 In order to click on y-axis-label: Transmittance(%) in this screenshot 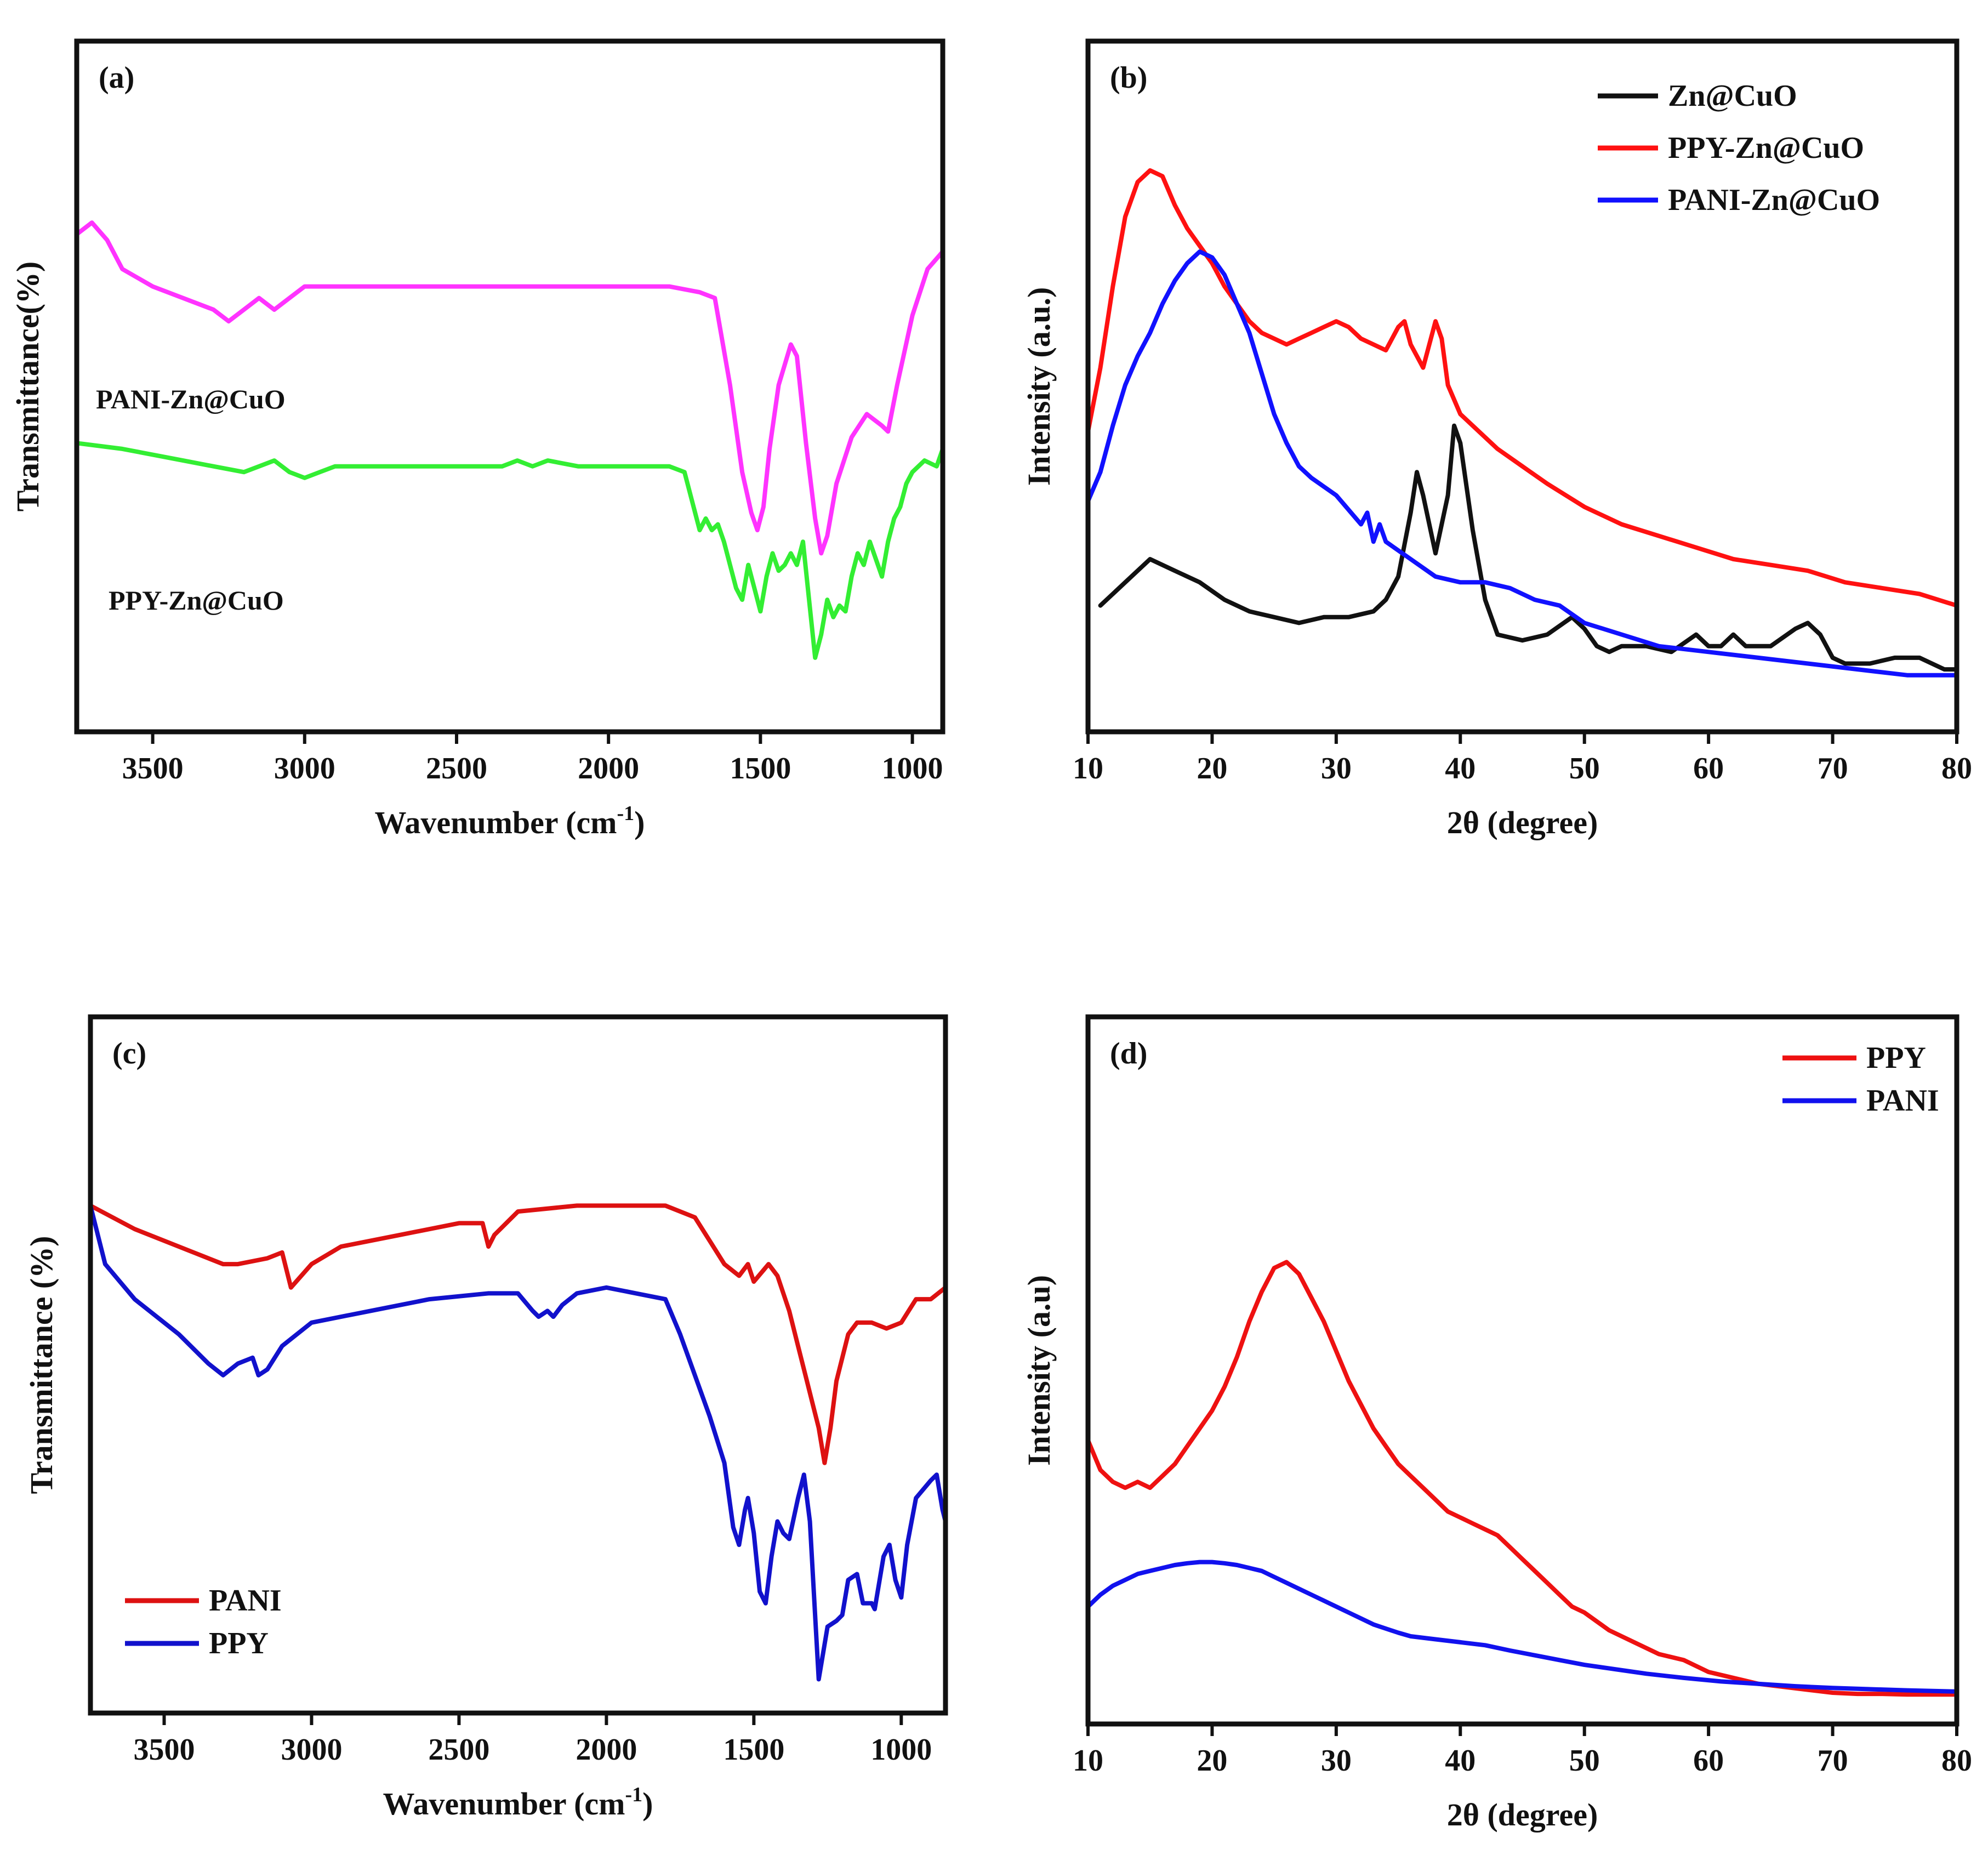, I will do `click(27, 386)`.